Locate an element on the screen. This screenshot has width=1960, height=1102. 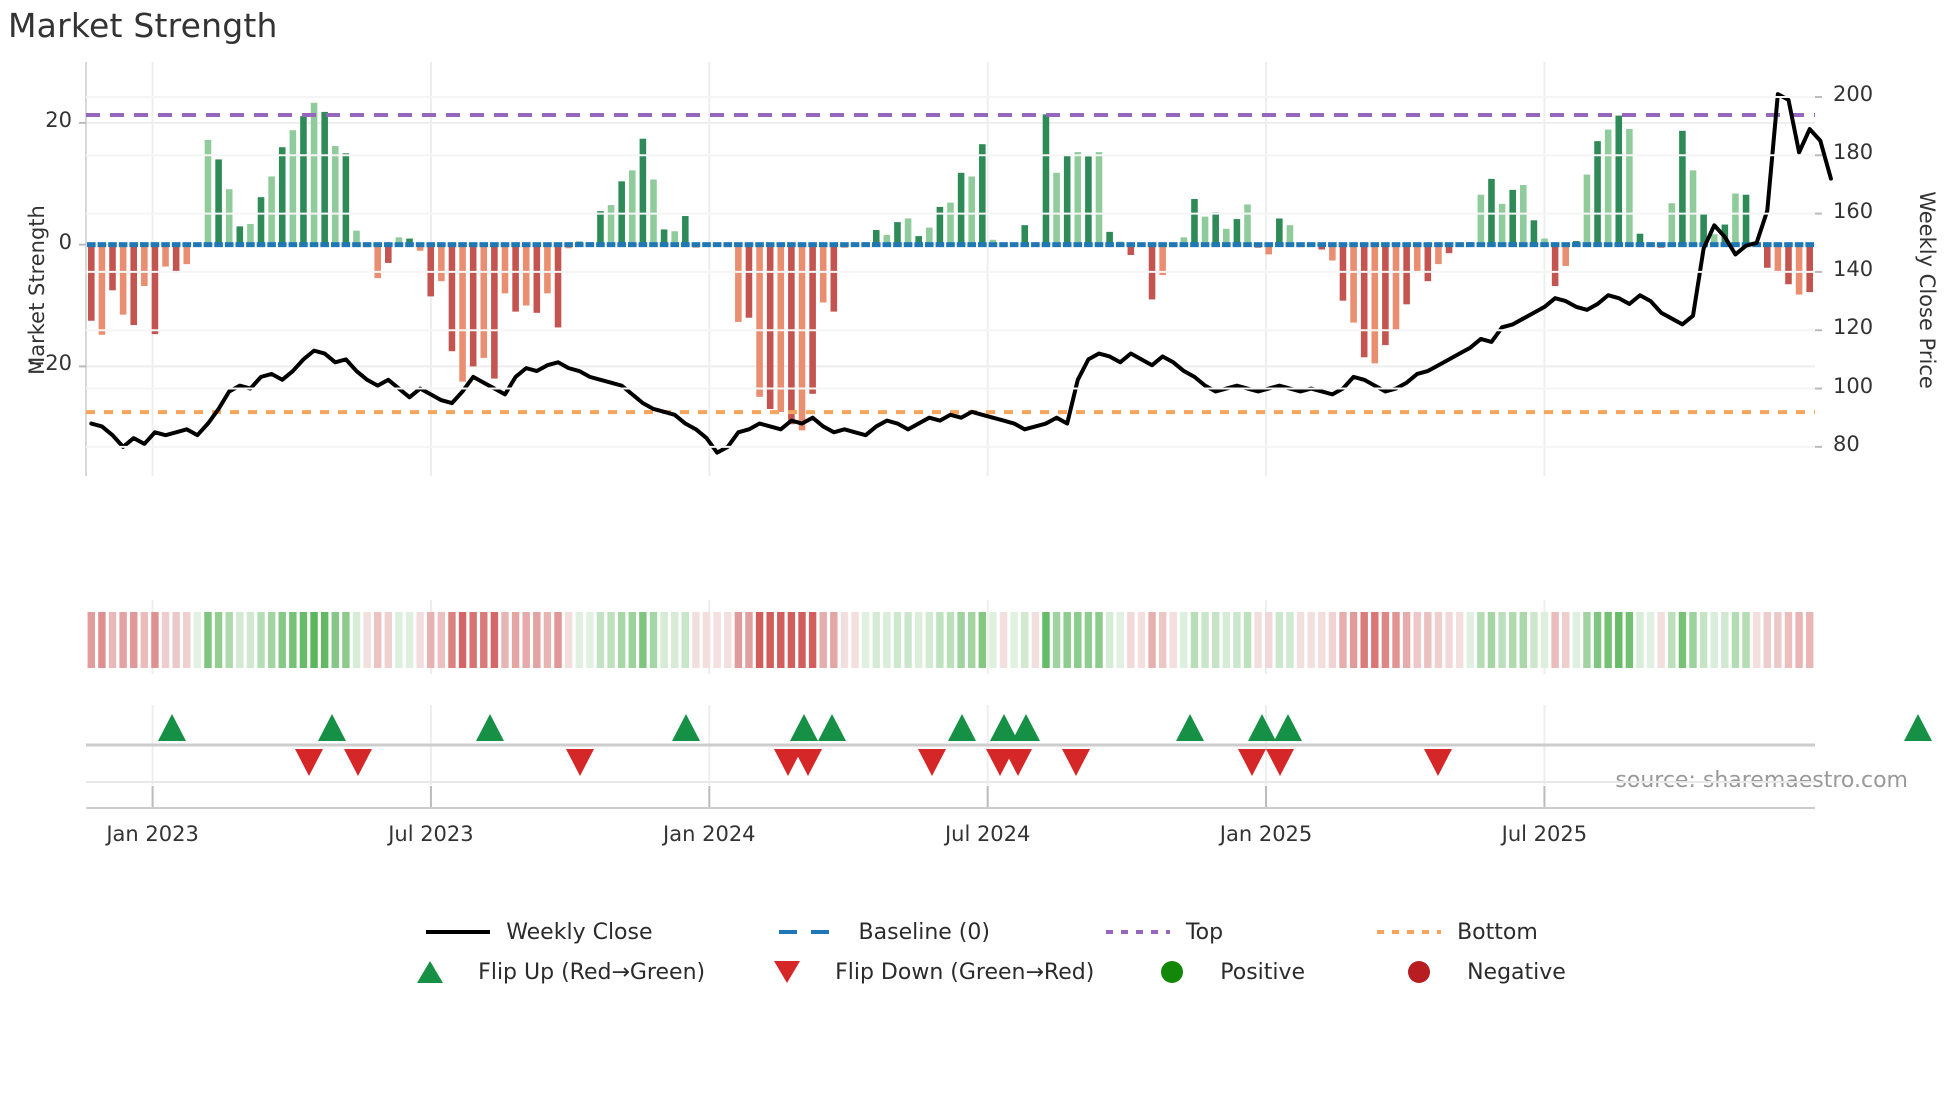
y-axis-tick-left: −20 is located at coordinates (49, 363).